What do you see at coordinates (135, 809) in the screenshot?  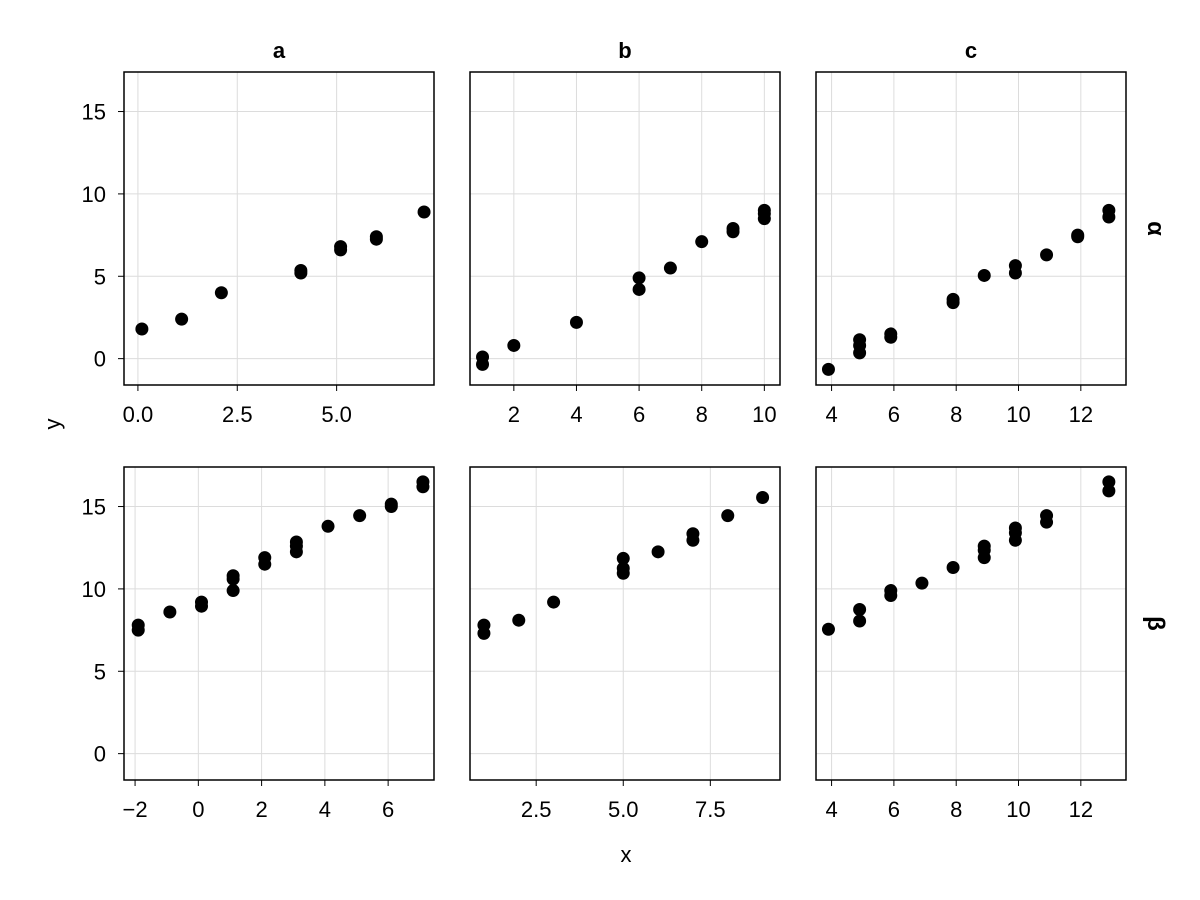 I see `x-tick-label: −2` at bounding box center [135, 809].